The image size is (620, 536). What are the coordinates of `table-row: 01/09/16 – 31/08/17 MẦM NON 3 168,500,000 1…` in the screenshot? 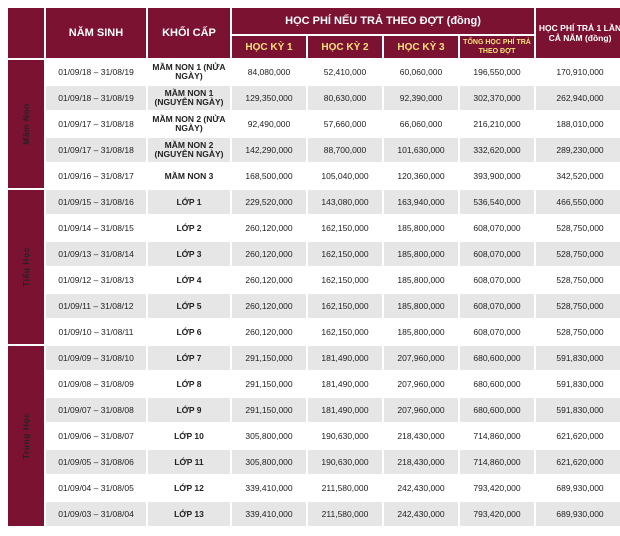 It's located at (314, 176).